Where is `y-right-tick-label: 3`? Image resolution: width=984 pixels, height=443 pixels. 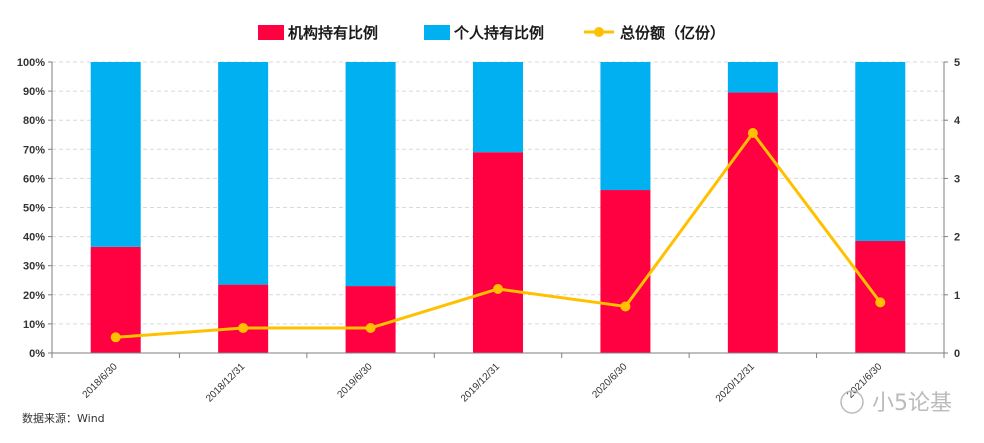 y-right-tick-label: 3 is located at coordinates (957, 179).